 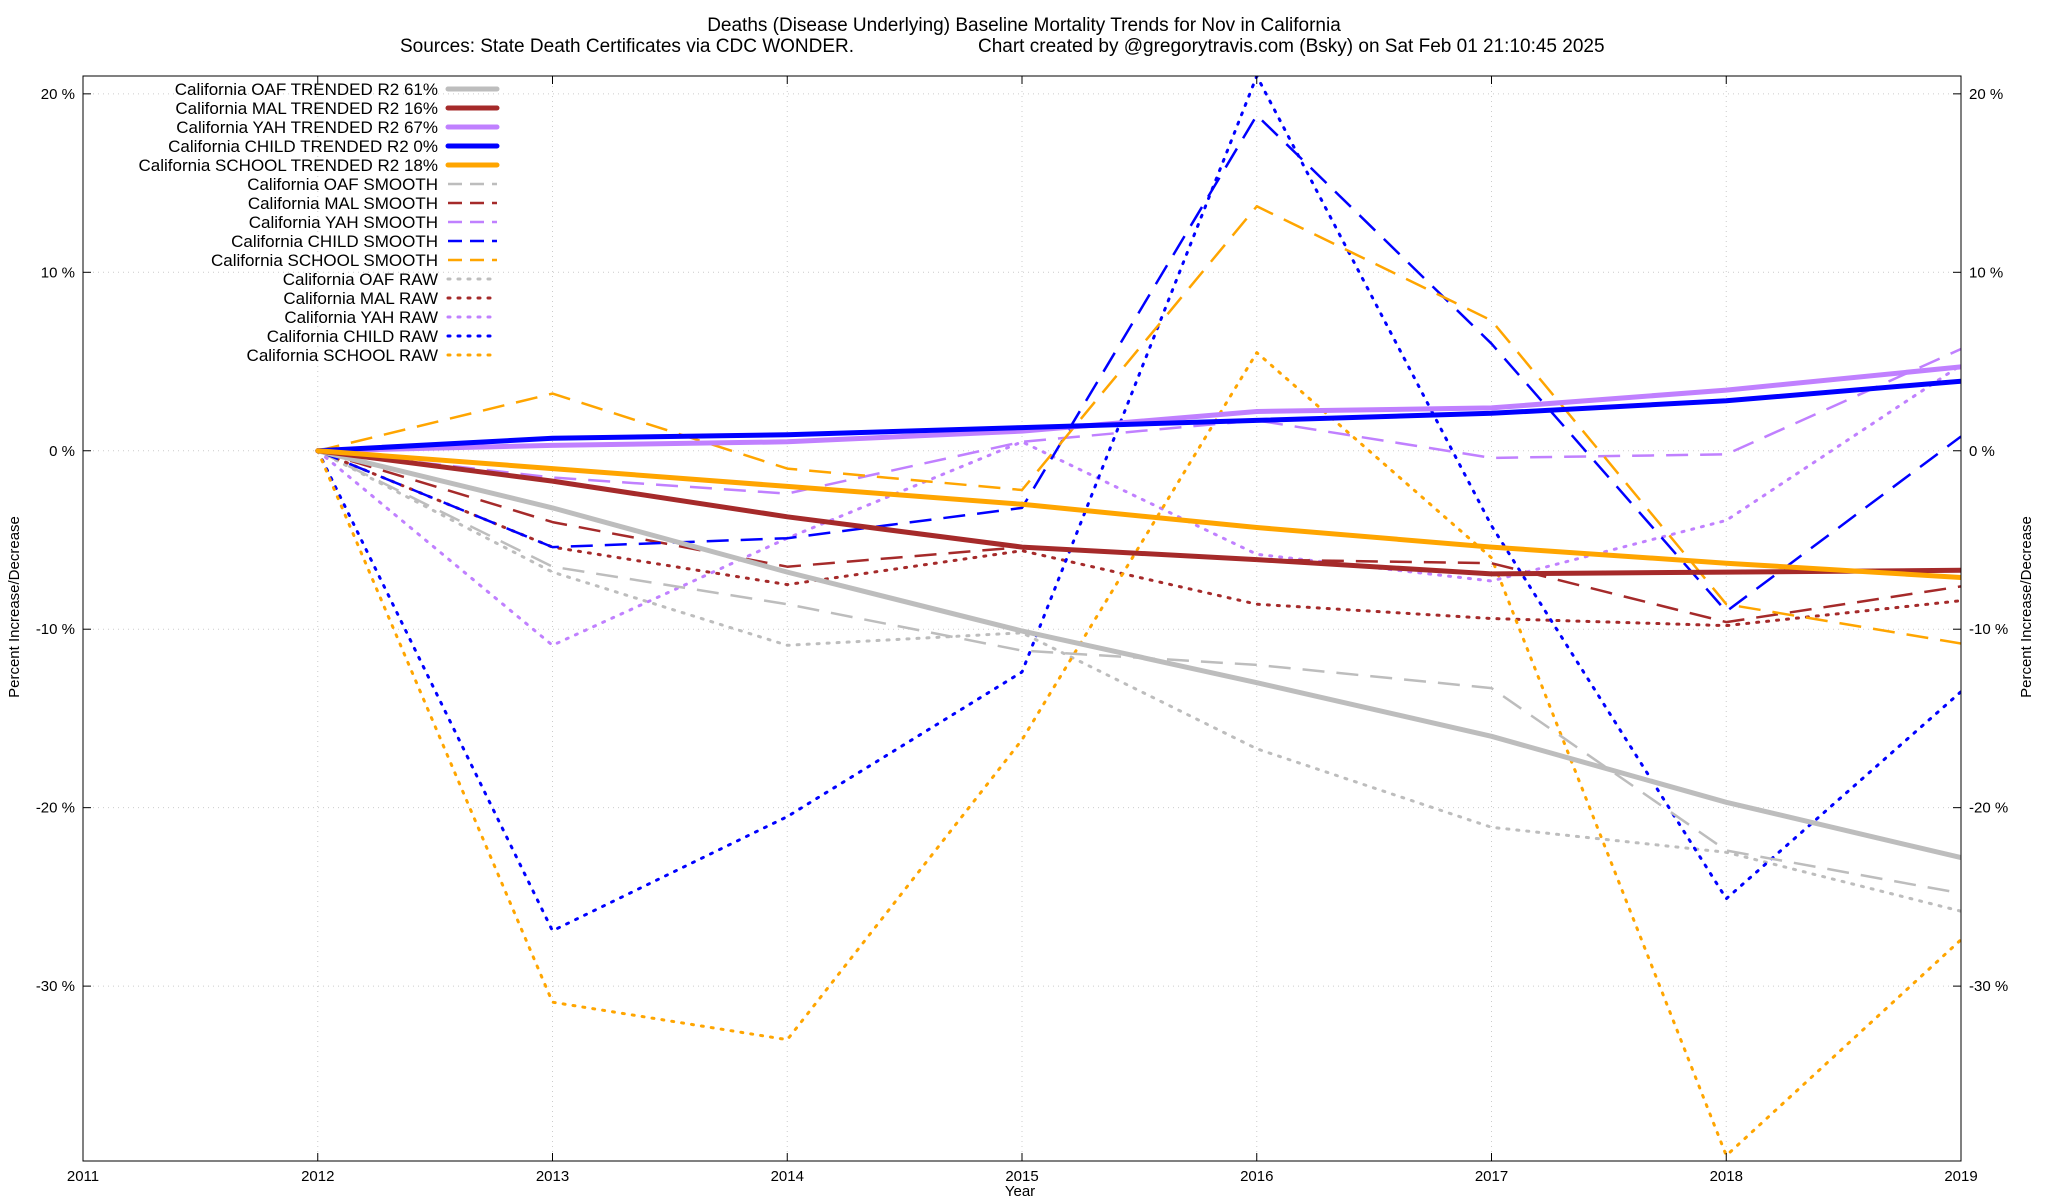 What do you see at coordinates (1491, 1176) in the screenshot?
I see `x-tick-label: 2017` at bounding box center [1491, 1176].